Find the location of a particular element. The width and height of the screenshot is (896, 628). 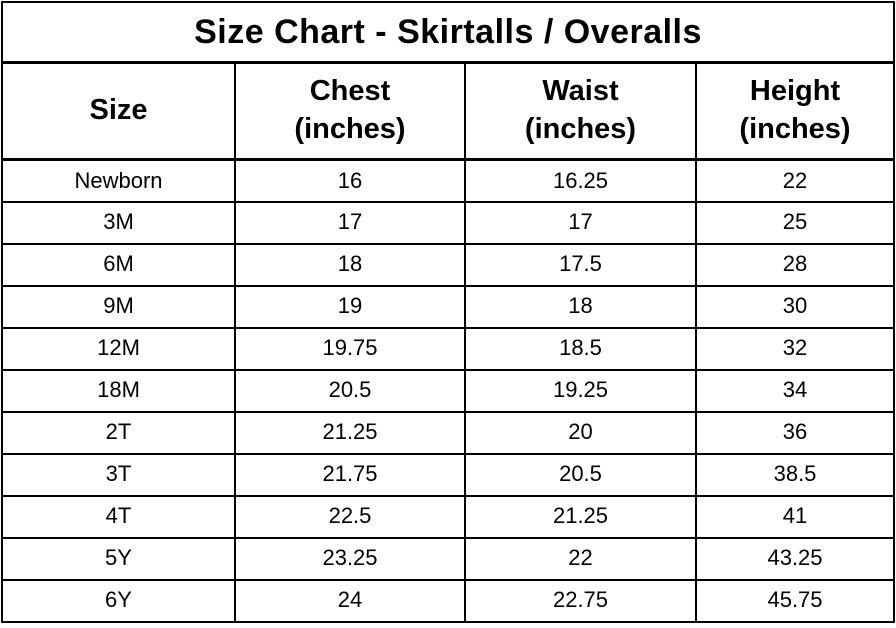

cell-chest: 19.75 is located at coordinates (350, 348).